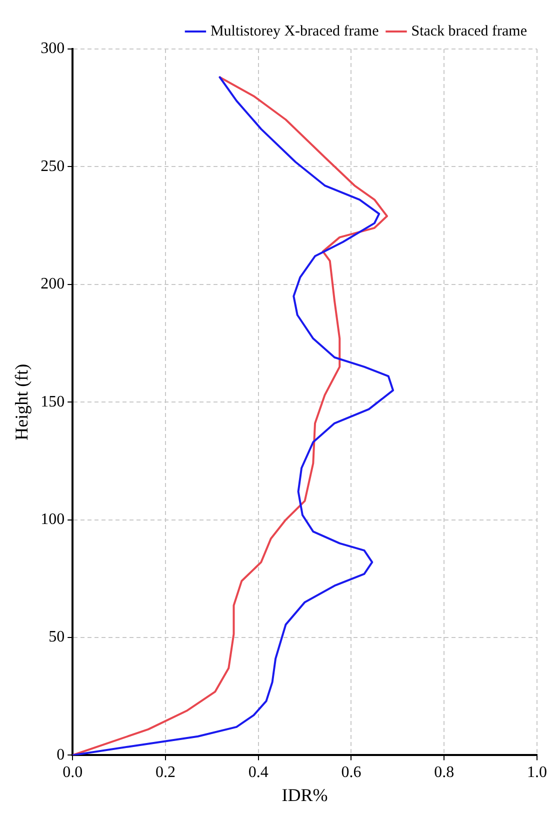  Describe the element at coordinates (22, 402) in the screenshot. I see `y-axis-title: Height (ft)` at that location.